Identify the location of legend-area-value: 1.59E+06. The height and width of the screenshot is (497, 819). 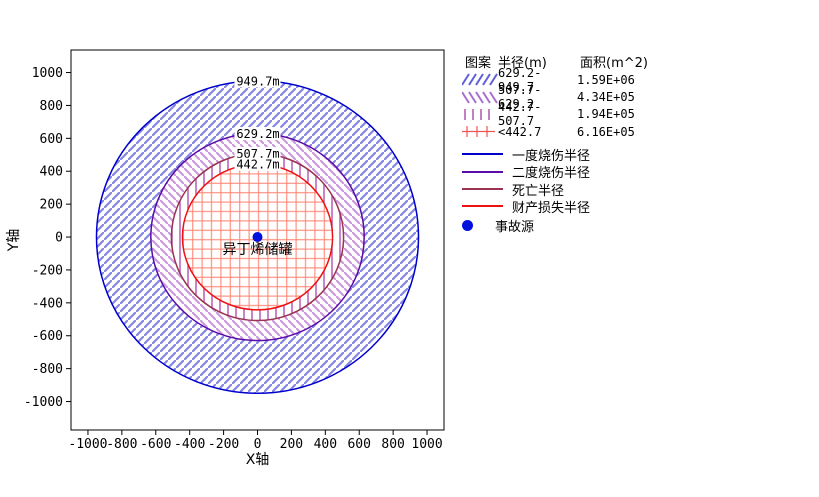
(606, 79).